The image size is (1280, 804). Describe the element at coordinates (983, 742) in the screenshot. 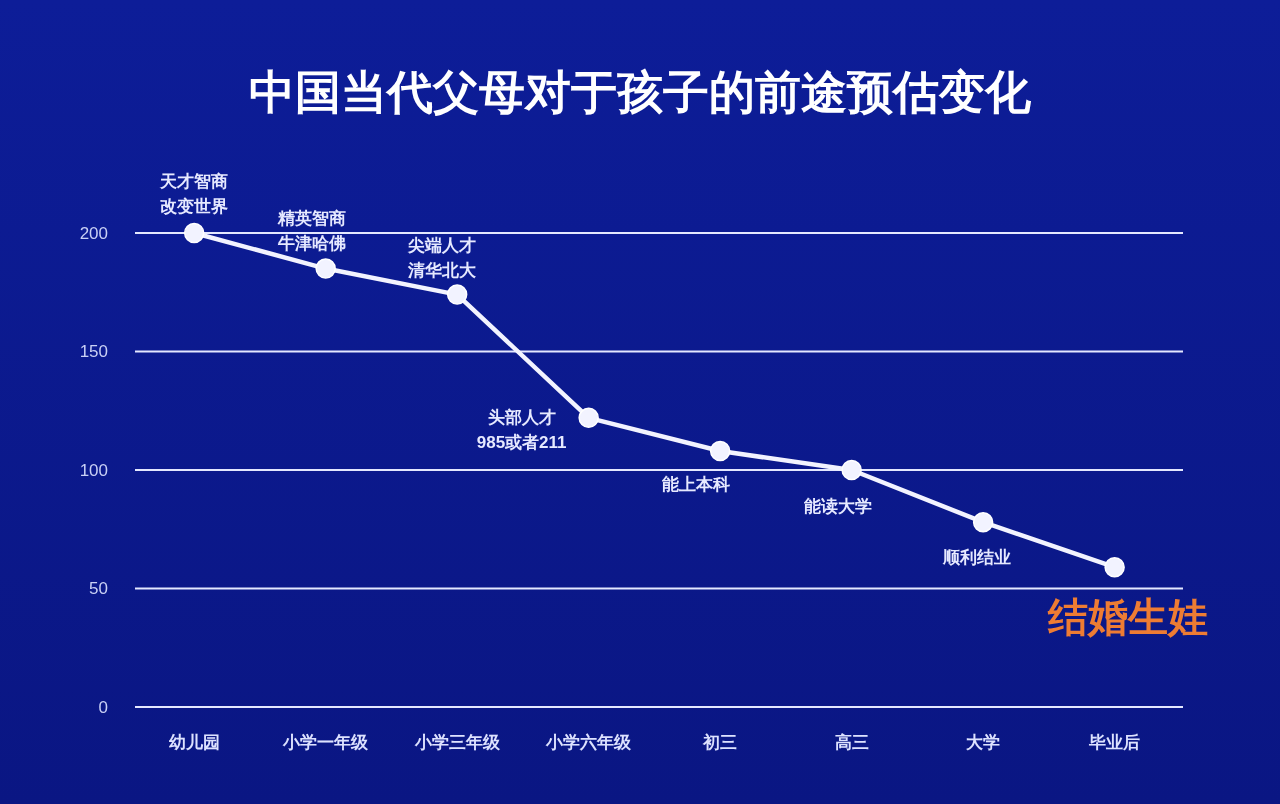

I see `x-tick-label: 大学` at that location.